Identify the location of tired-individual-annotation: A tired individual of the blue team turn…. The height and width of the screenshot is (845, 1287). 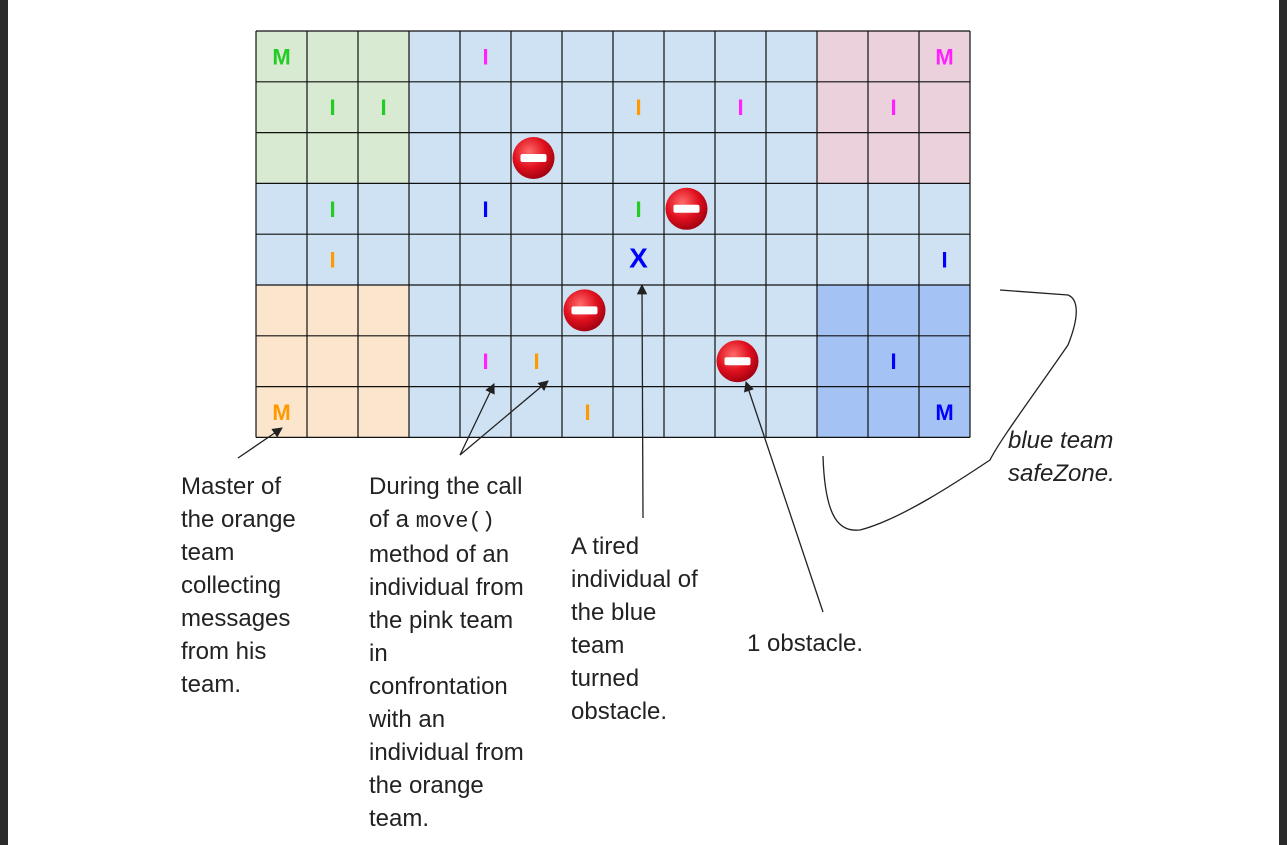
(634, 629).